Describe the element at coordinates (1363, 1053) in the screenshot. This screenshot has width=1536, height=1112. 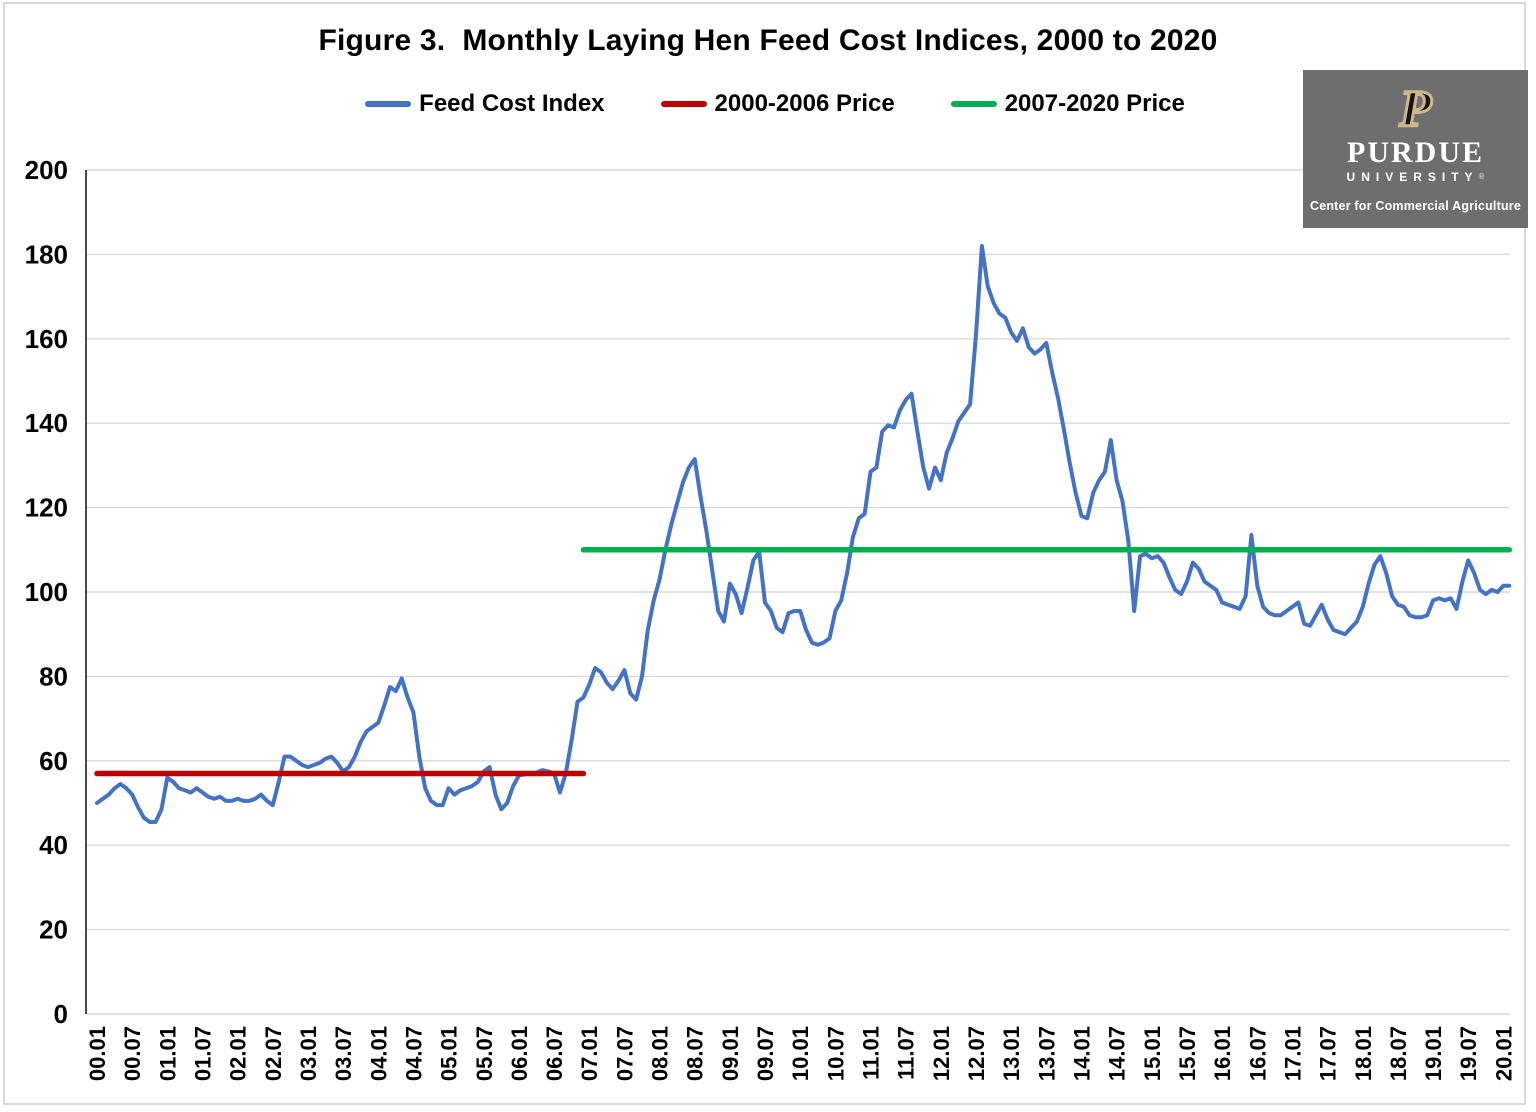
I see `x-tick-label: 18.01` at that location.